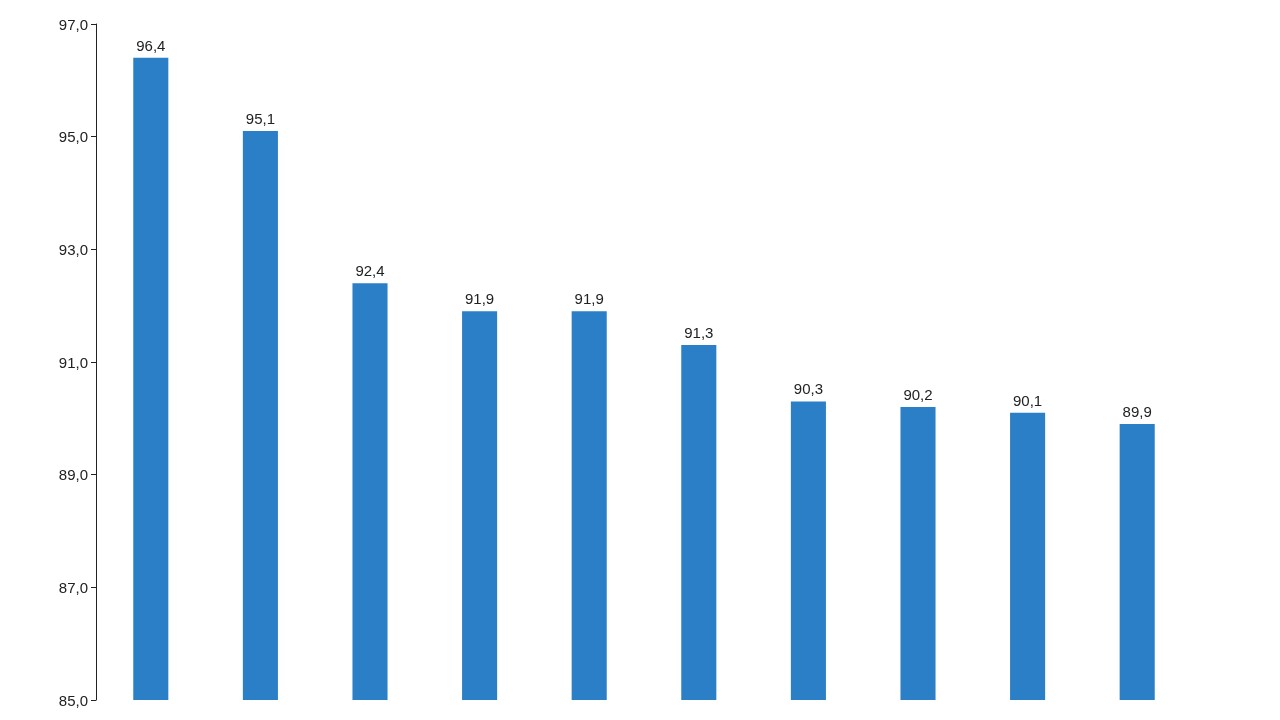 This screenshot has height=720, width=1280. What do you see at coordinates (808, 389) in the screenshot?
I see `data-label: 90,3` at bounding box center [808, 389].